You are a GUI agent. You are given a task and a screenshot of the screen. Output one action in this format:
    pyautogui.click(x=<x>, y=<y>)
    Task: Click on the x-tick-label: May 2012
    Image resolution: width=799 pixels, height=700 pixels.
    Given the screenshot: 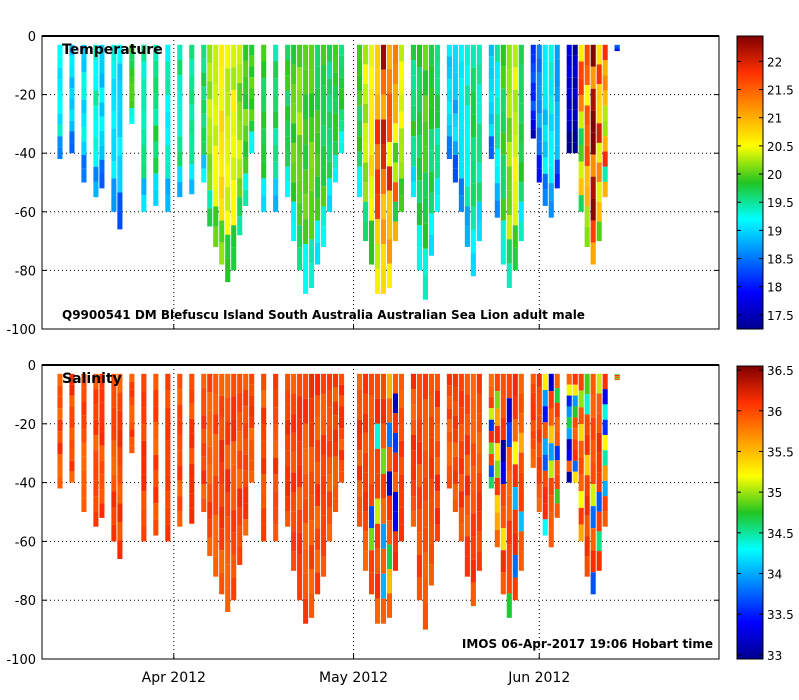 What is the action you would take?
    pyautogui.click(x=353, y=678)
    